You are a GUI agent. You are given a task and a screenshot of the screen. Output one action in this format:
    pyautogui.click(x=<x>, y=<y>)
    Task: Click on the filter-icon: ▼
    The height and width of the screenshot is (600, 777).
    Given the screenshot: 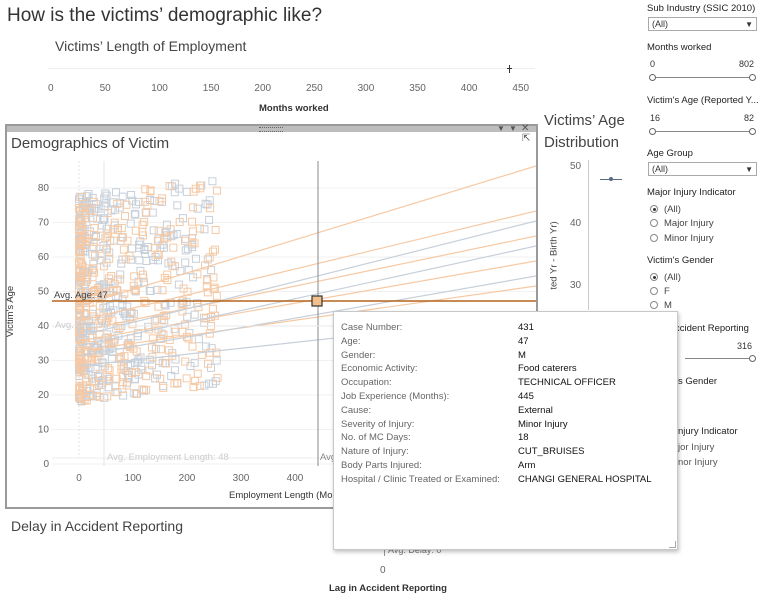 What is the action you would take?
    pyautogui.click(x=513, y=128)
    